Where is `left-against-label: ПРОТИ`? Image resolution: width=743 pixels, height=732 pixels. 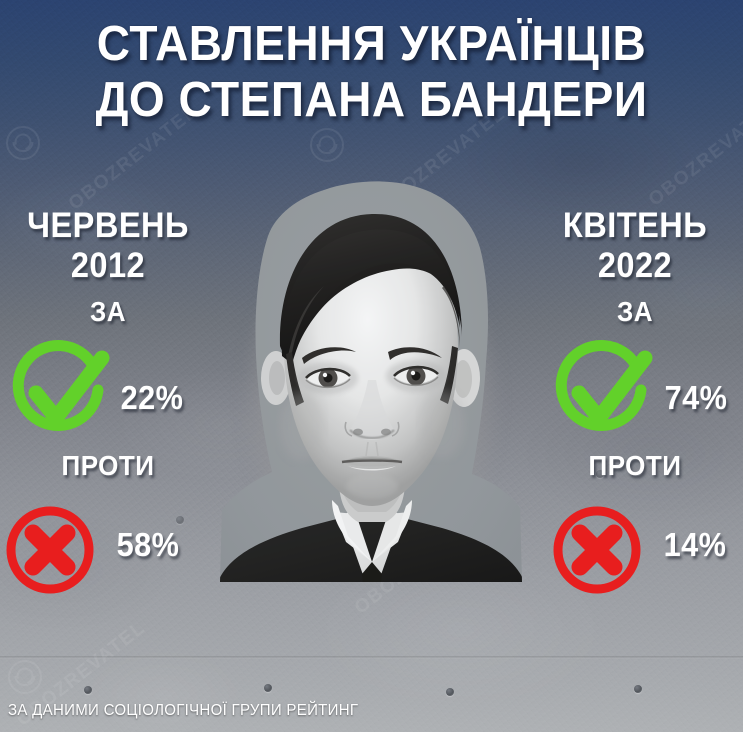
left-against-label: ПРОТИ is located at coordinates (108, 465).